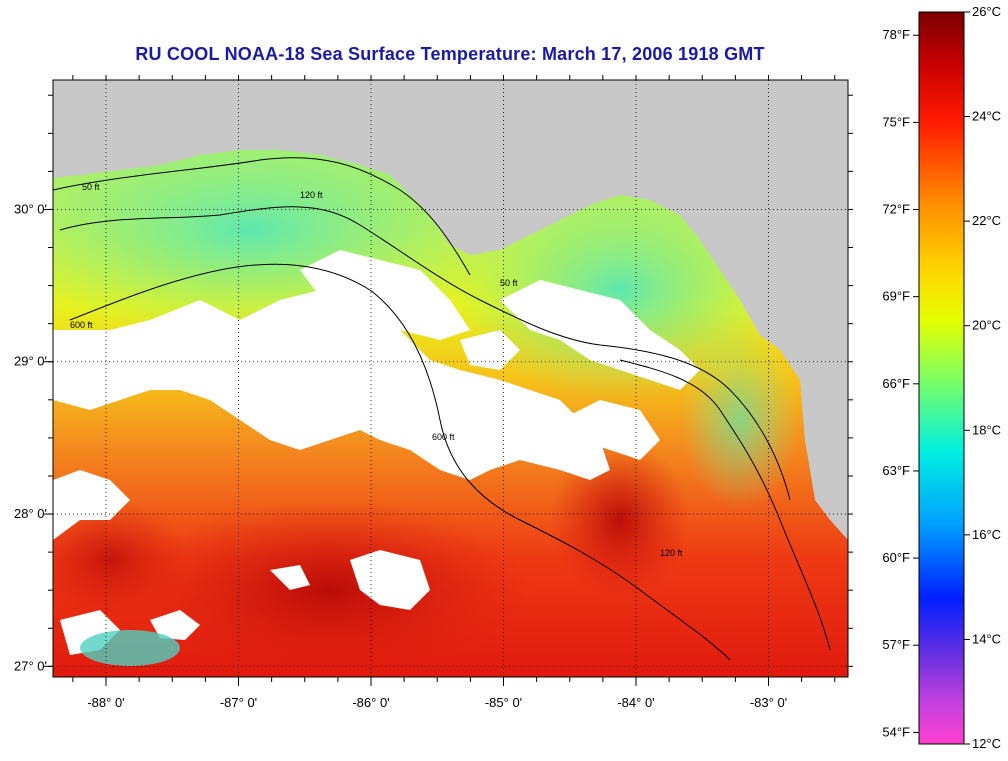 This screenshot has height=761, width=1008. I want to click on y-axis-labels: 30° 0' 29° 0' 28° 0' 27° 0', so click(30, 437).